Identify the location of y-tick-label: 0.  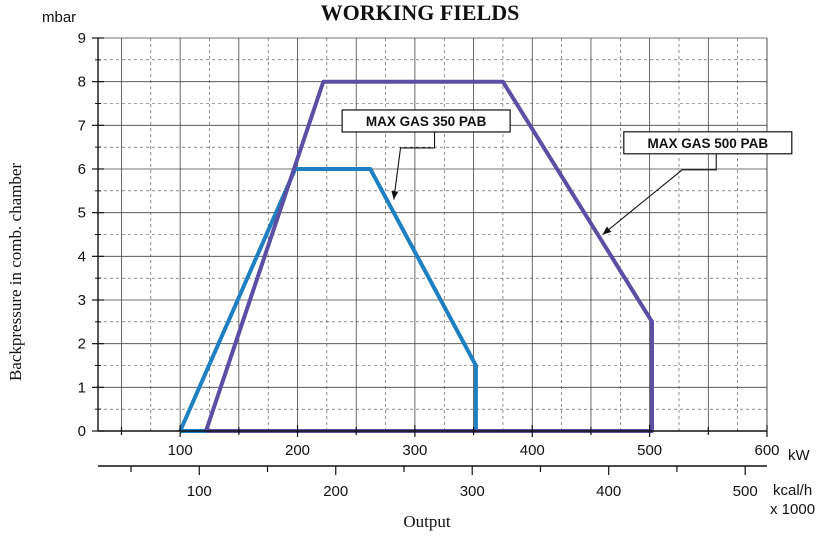
(82, 431).